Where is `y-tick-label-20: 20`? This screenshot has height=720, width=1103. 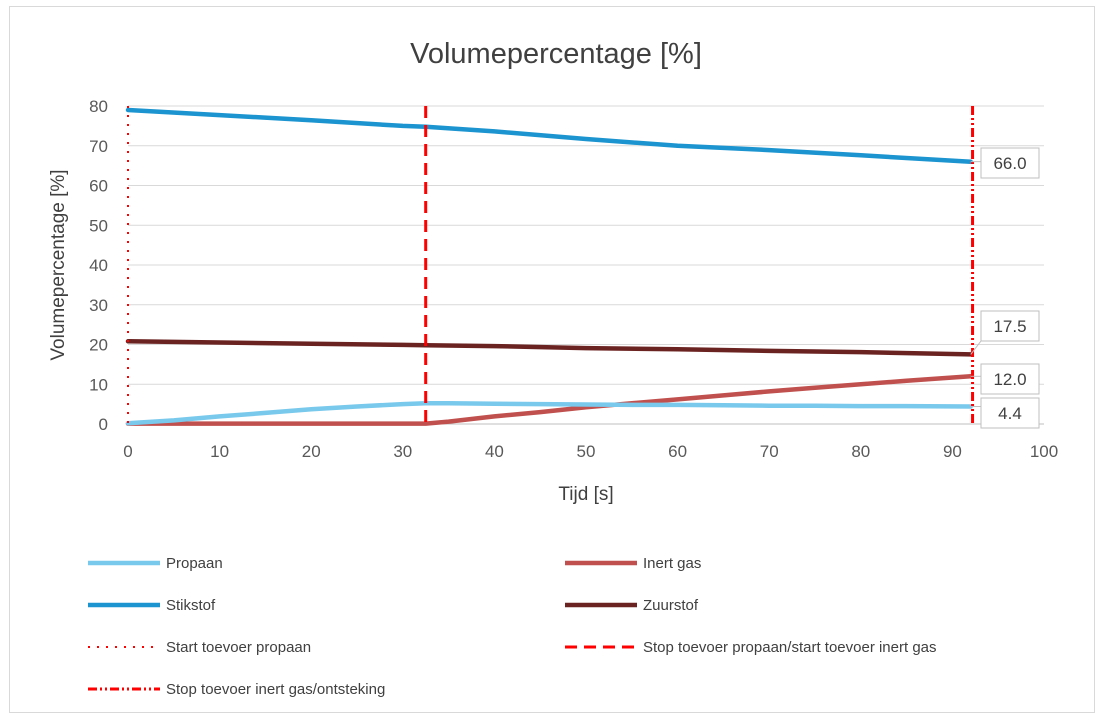 y-tick-label-20: 20 is located at coordinates (98, 345).